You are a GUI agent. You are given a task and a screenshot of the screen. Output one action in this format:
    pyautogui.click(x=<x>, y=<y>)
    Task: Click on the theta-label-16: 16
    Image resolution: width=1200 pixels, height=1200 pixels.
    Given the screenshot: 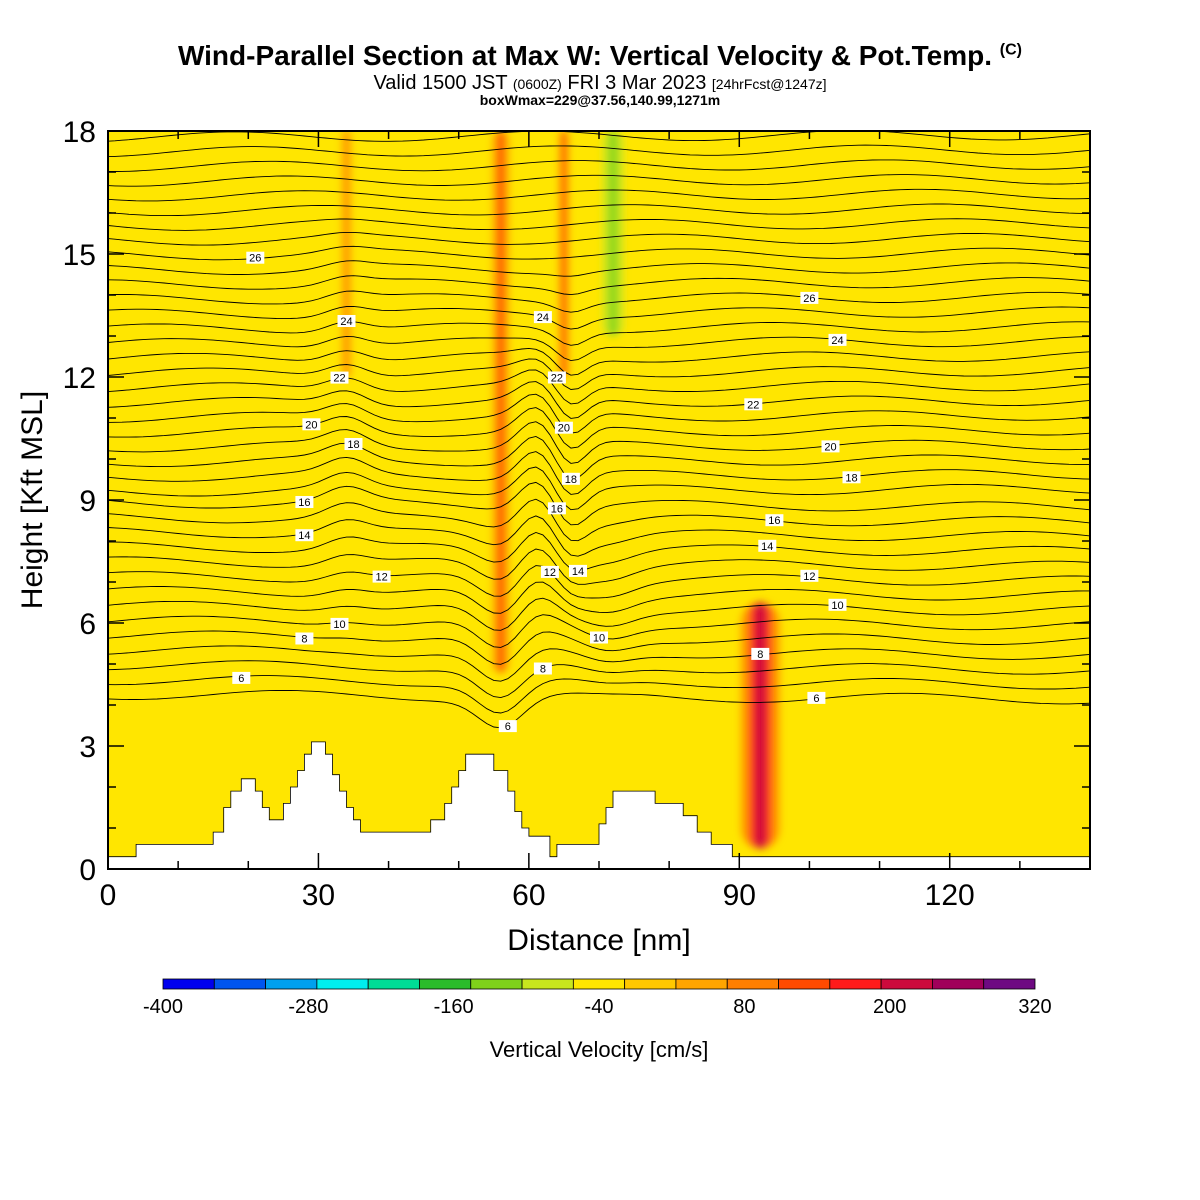 What is the action you would take?
    pyautogui.click(x=556, y=508)
    